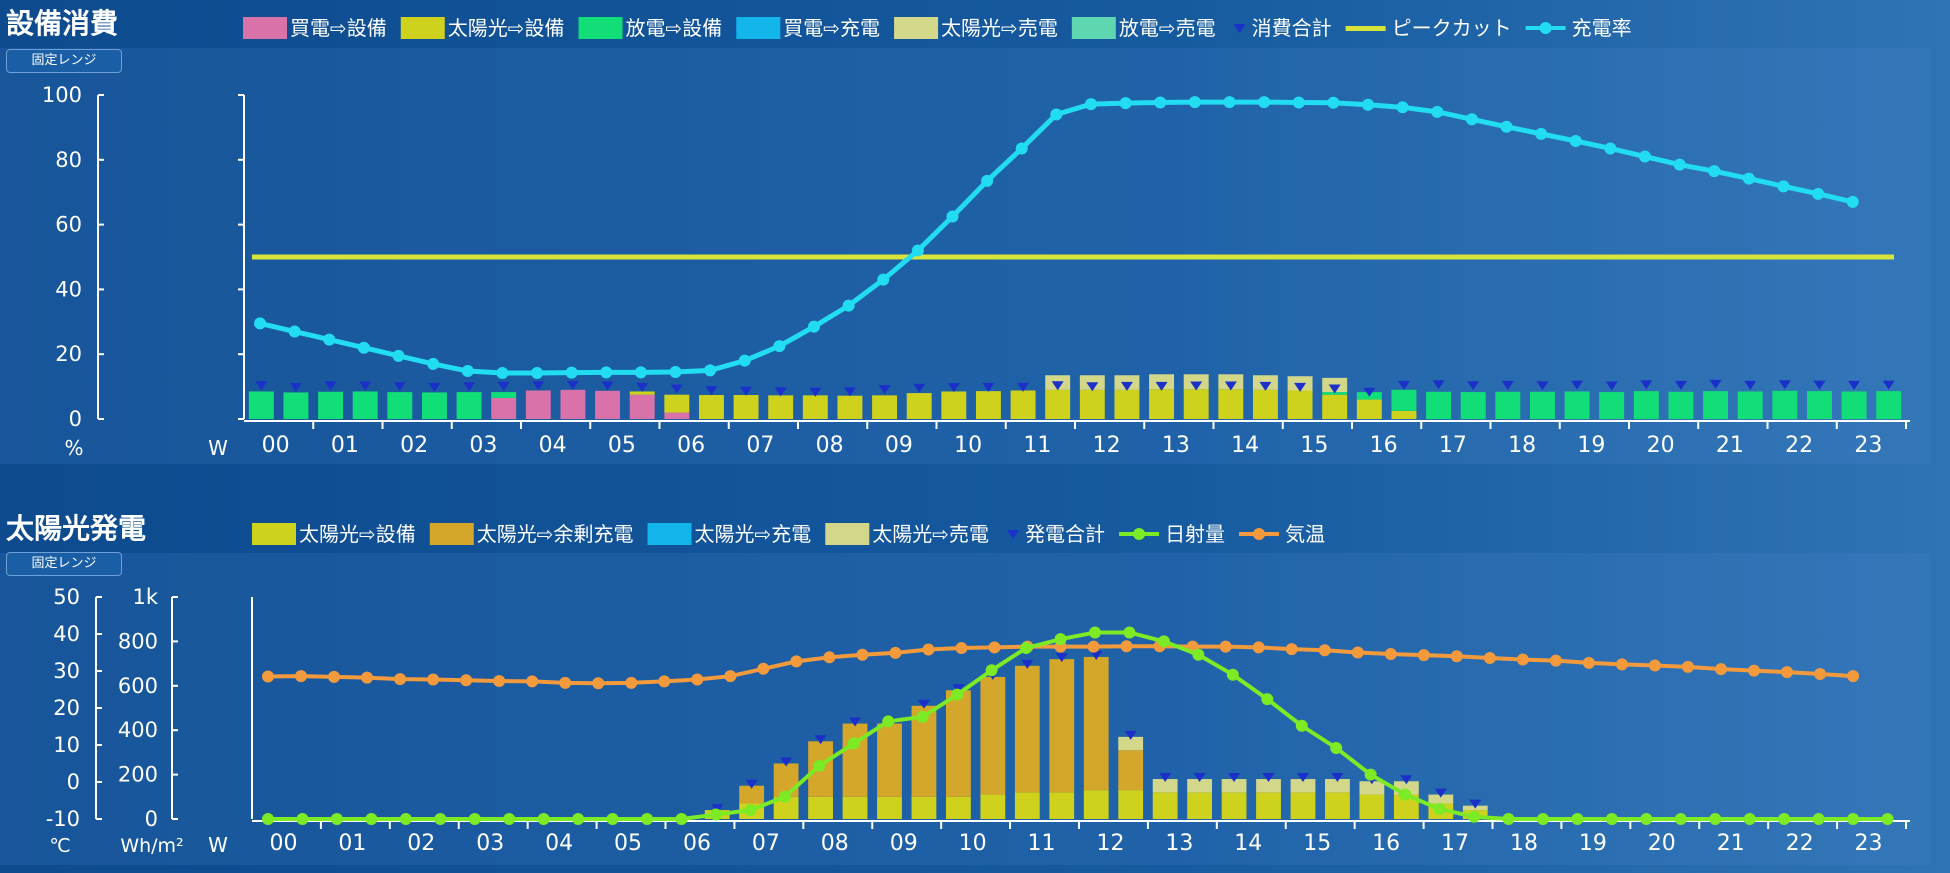 The width and height of the screenshot is (1950, 873). Describe the element at coordinates (808, 28) in the screenshot. I see `consumption-legend-item-3: 買電⇨充電` at that location.